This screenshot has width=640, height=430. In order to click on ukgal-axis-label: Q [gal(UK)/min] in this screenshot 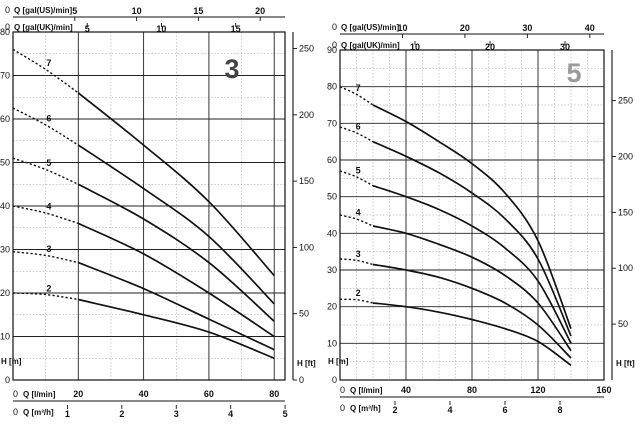, I will do `click(43, 27)`.